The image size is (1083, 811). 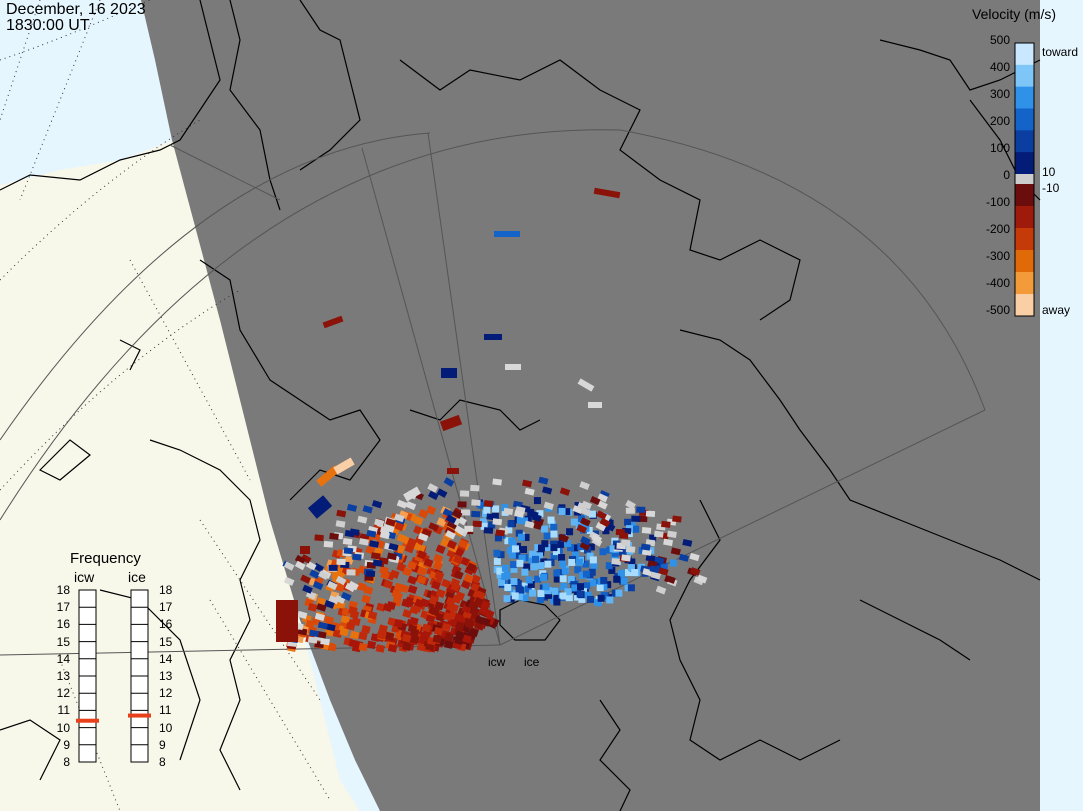 What do you see at coordinates (1014, 14) in the screenshot?
I see `velocity-scale-title: Velocity (m/s)` at bounding box center [1014, 14].